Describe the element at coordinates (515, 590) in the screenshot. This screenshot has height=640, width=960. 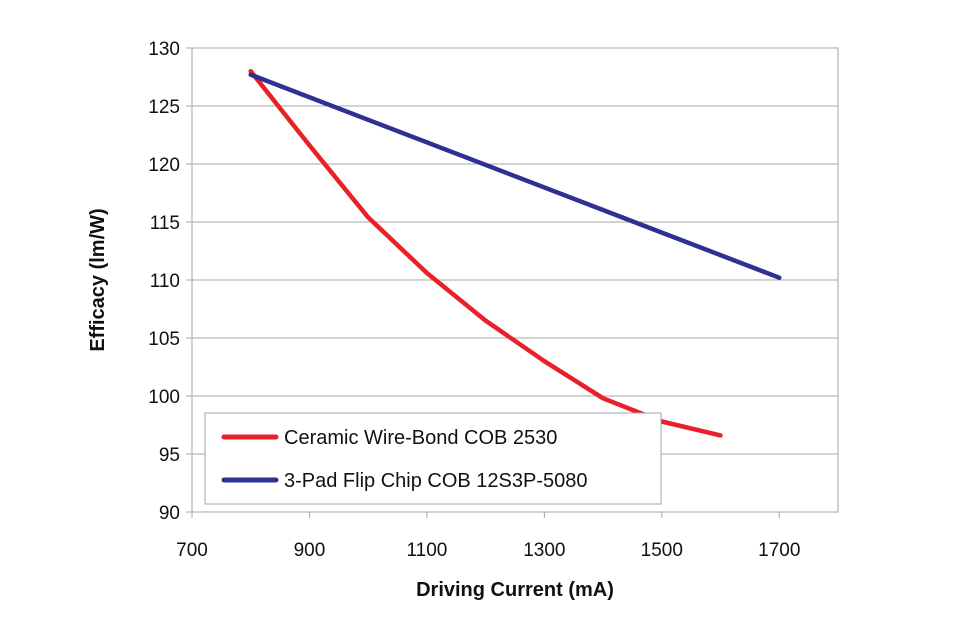
I see `x-axis-title: Driving Current (mA)` at that location.